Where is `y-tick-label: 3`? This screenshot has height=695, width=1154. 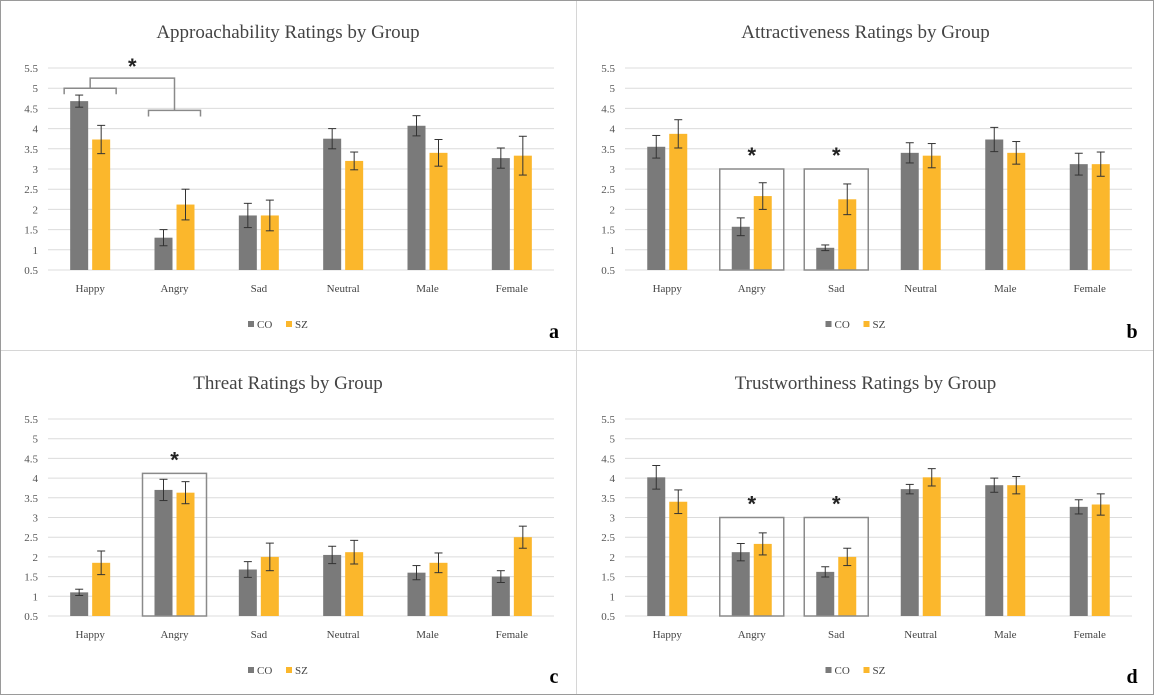
y-tick-label: 3 is located at coordinates (36, 519).